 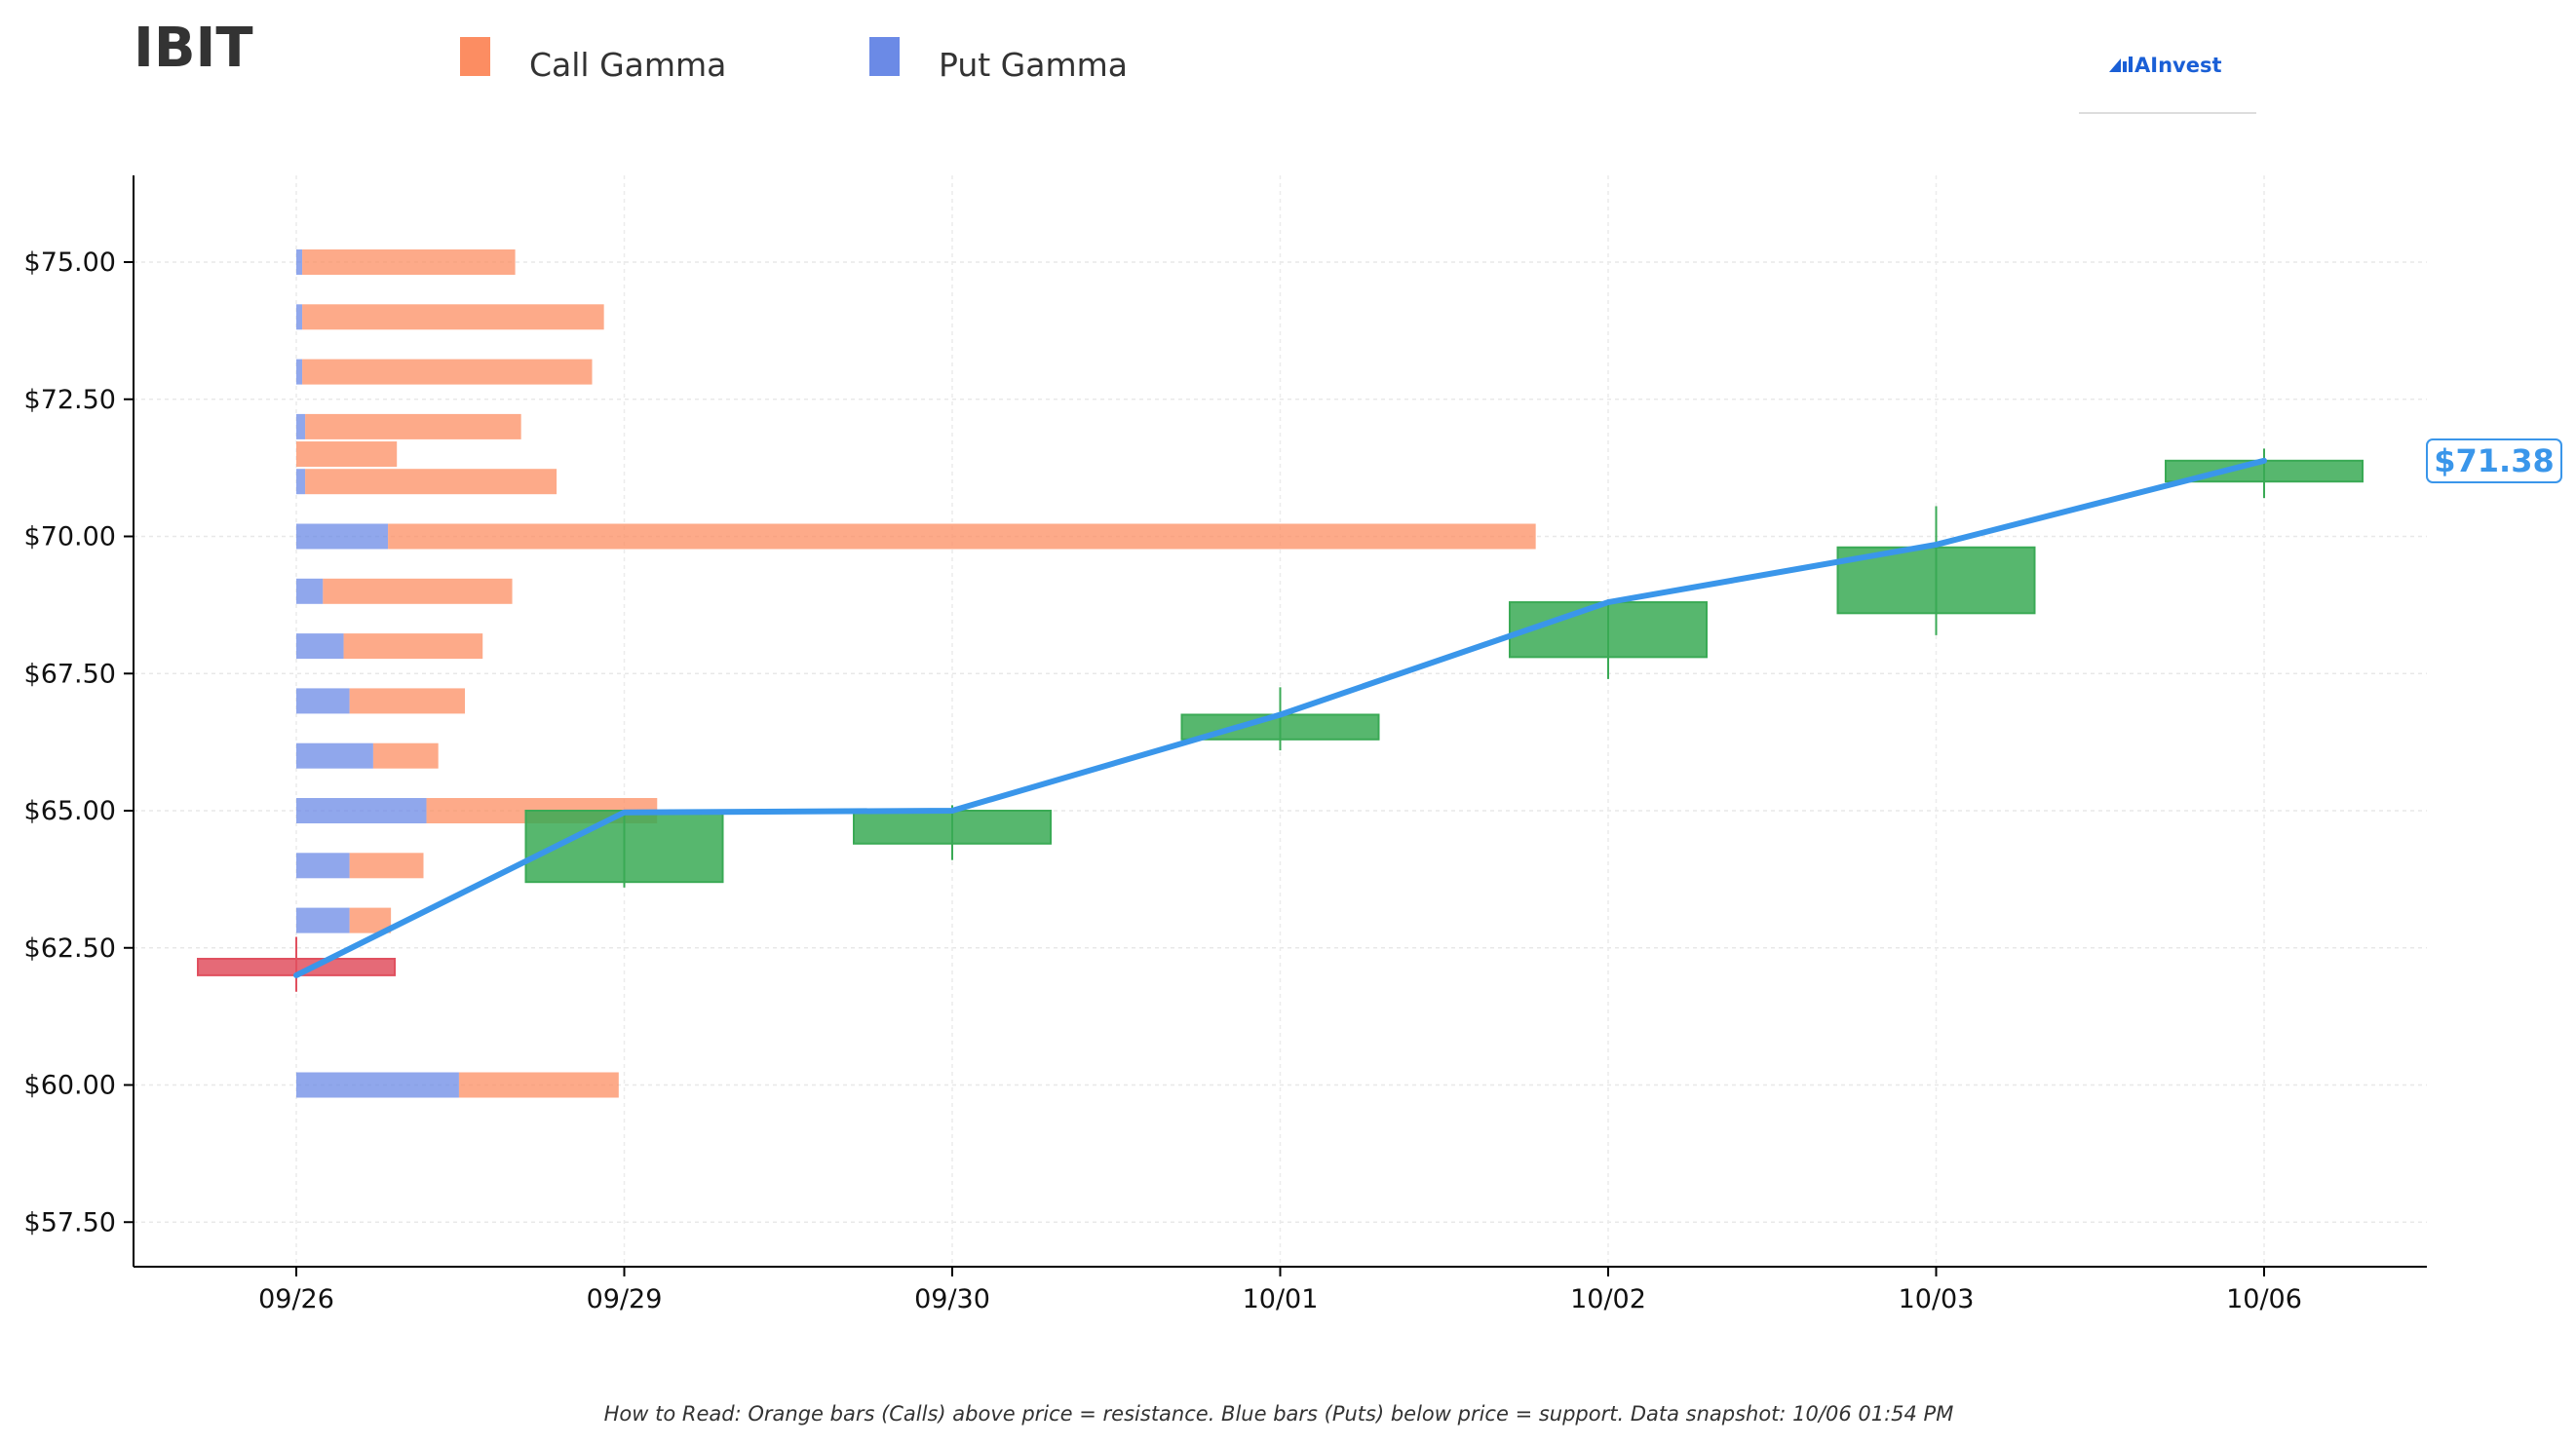 I want to click on y-tick-label: $72.50, so click(x=70, y=400).